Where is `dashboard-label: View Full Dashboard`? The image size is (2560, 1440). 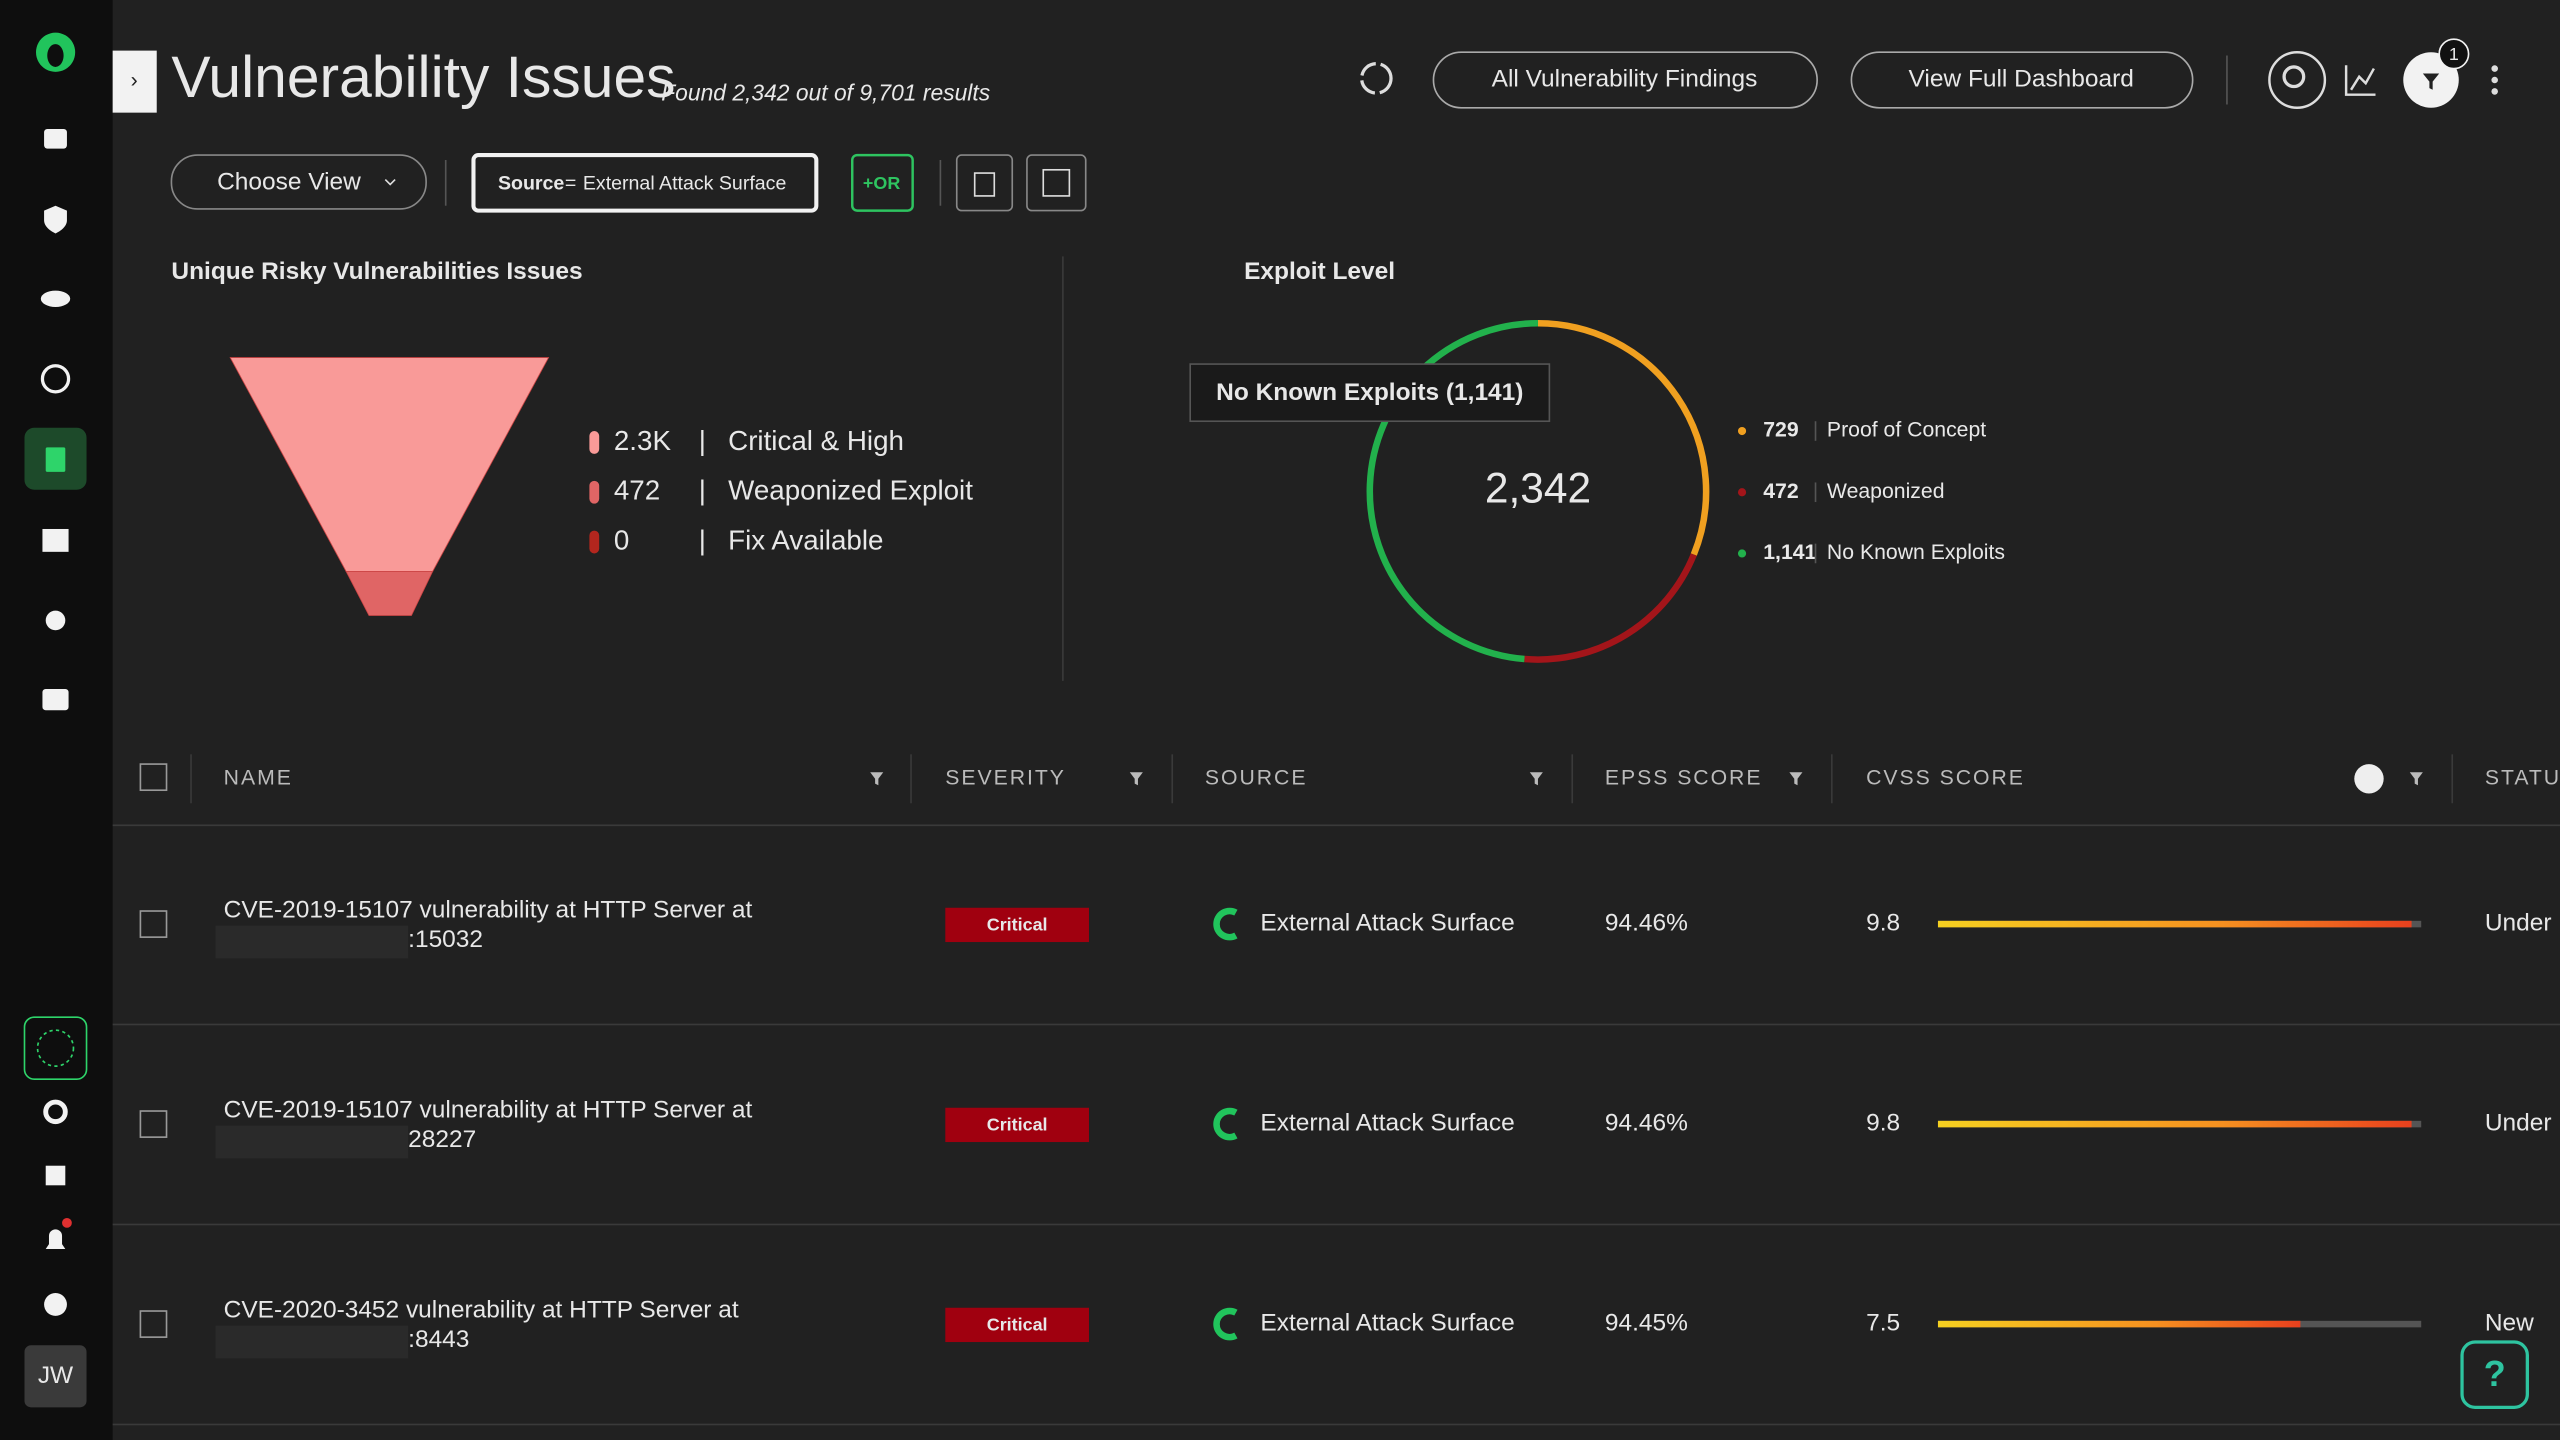 dashboard-label: View Full Dashboard is located at coordinates (2021, 78).